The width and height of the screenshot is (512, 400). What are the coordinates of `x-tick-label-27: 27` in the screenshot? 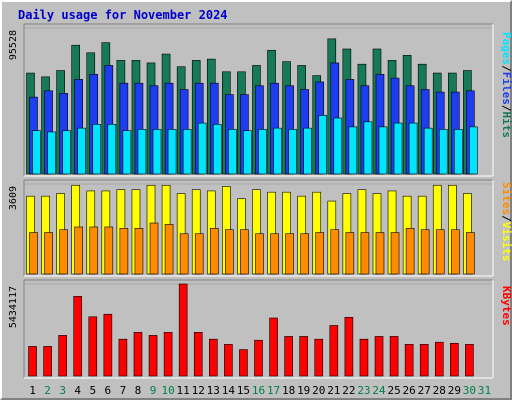 It's located at (424, 390).